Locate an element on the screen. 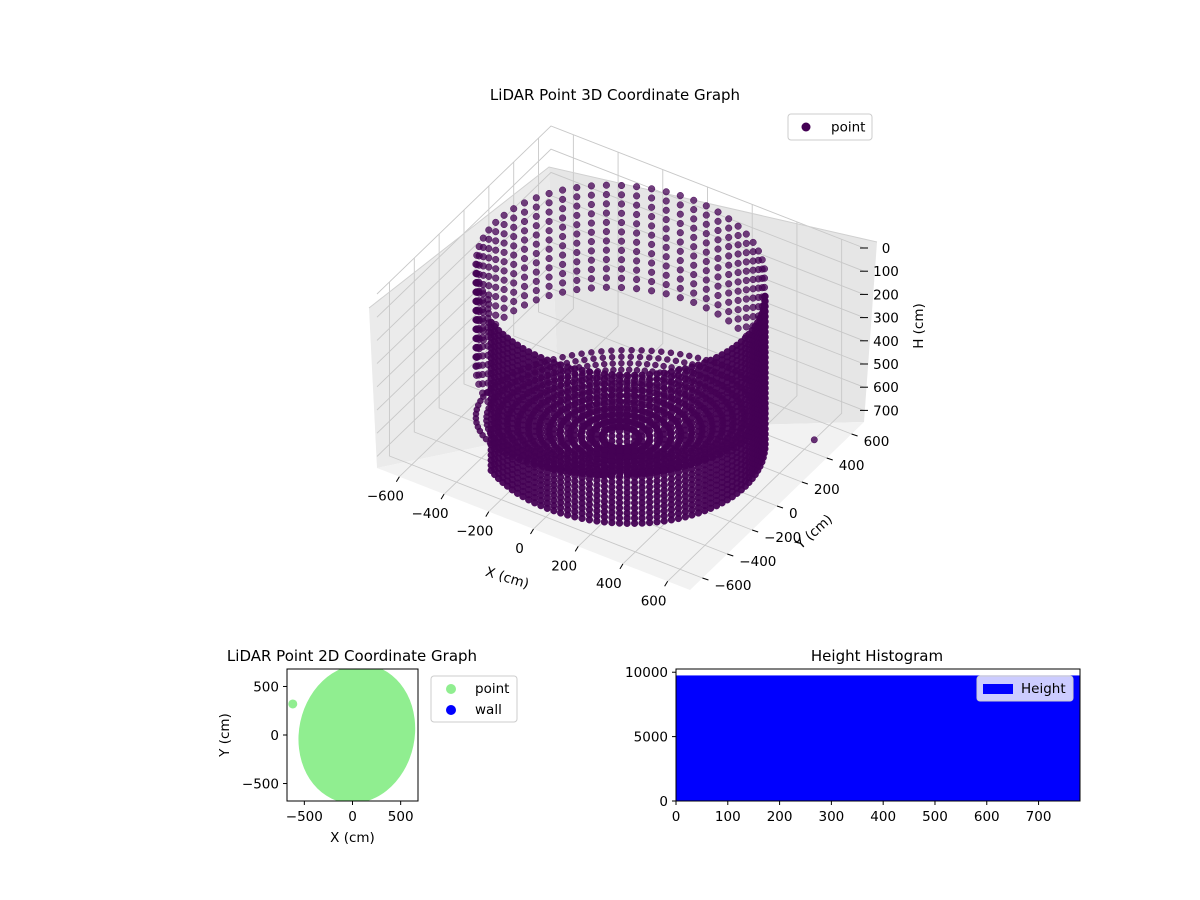 Image resolution: width=1200 pixels, height=900 pixels. z-tick-label-3d: 200 is located at coordinates (886, 295).